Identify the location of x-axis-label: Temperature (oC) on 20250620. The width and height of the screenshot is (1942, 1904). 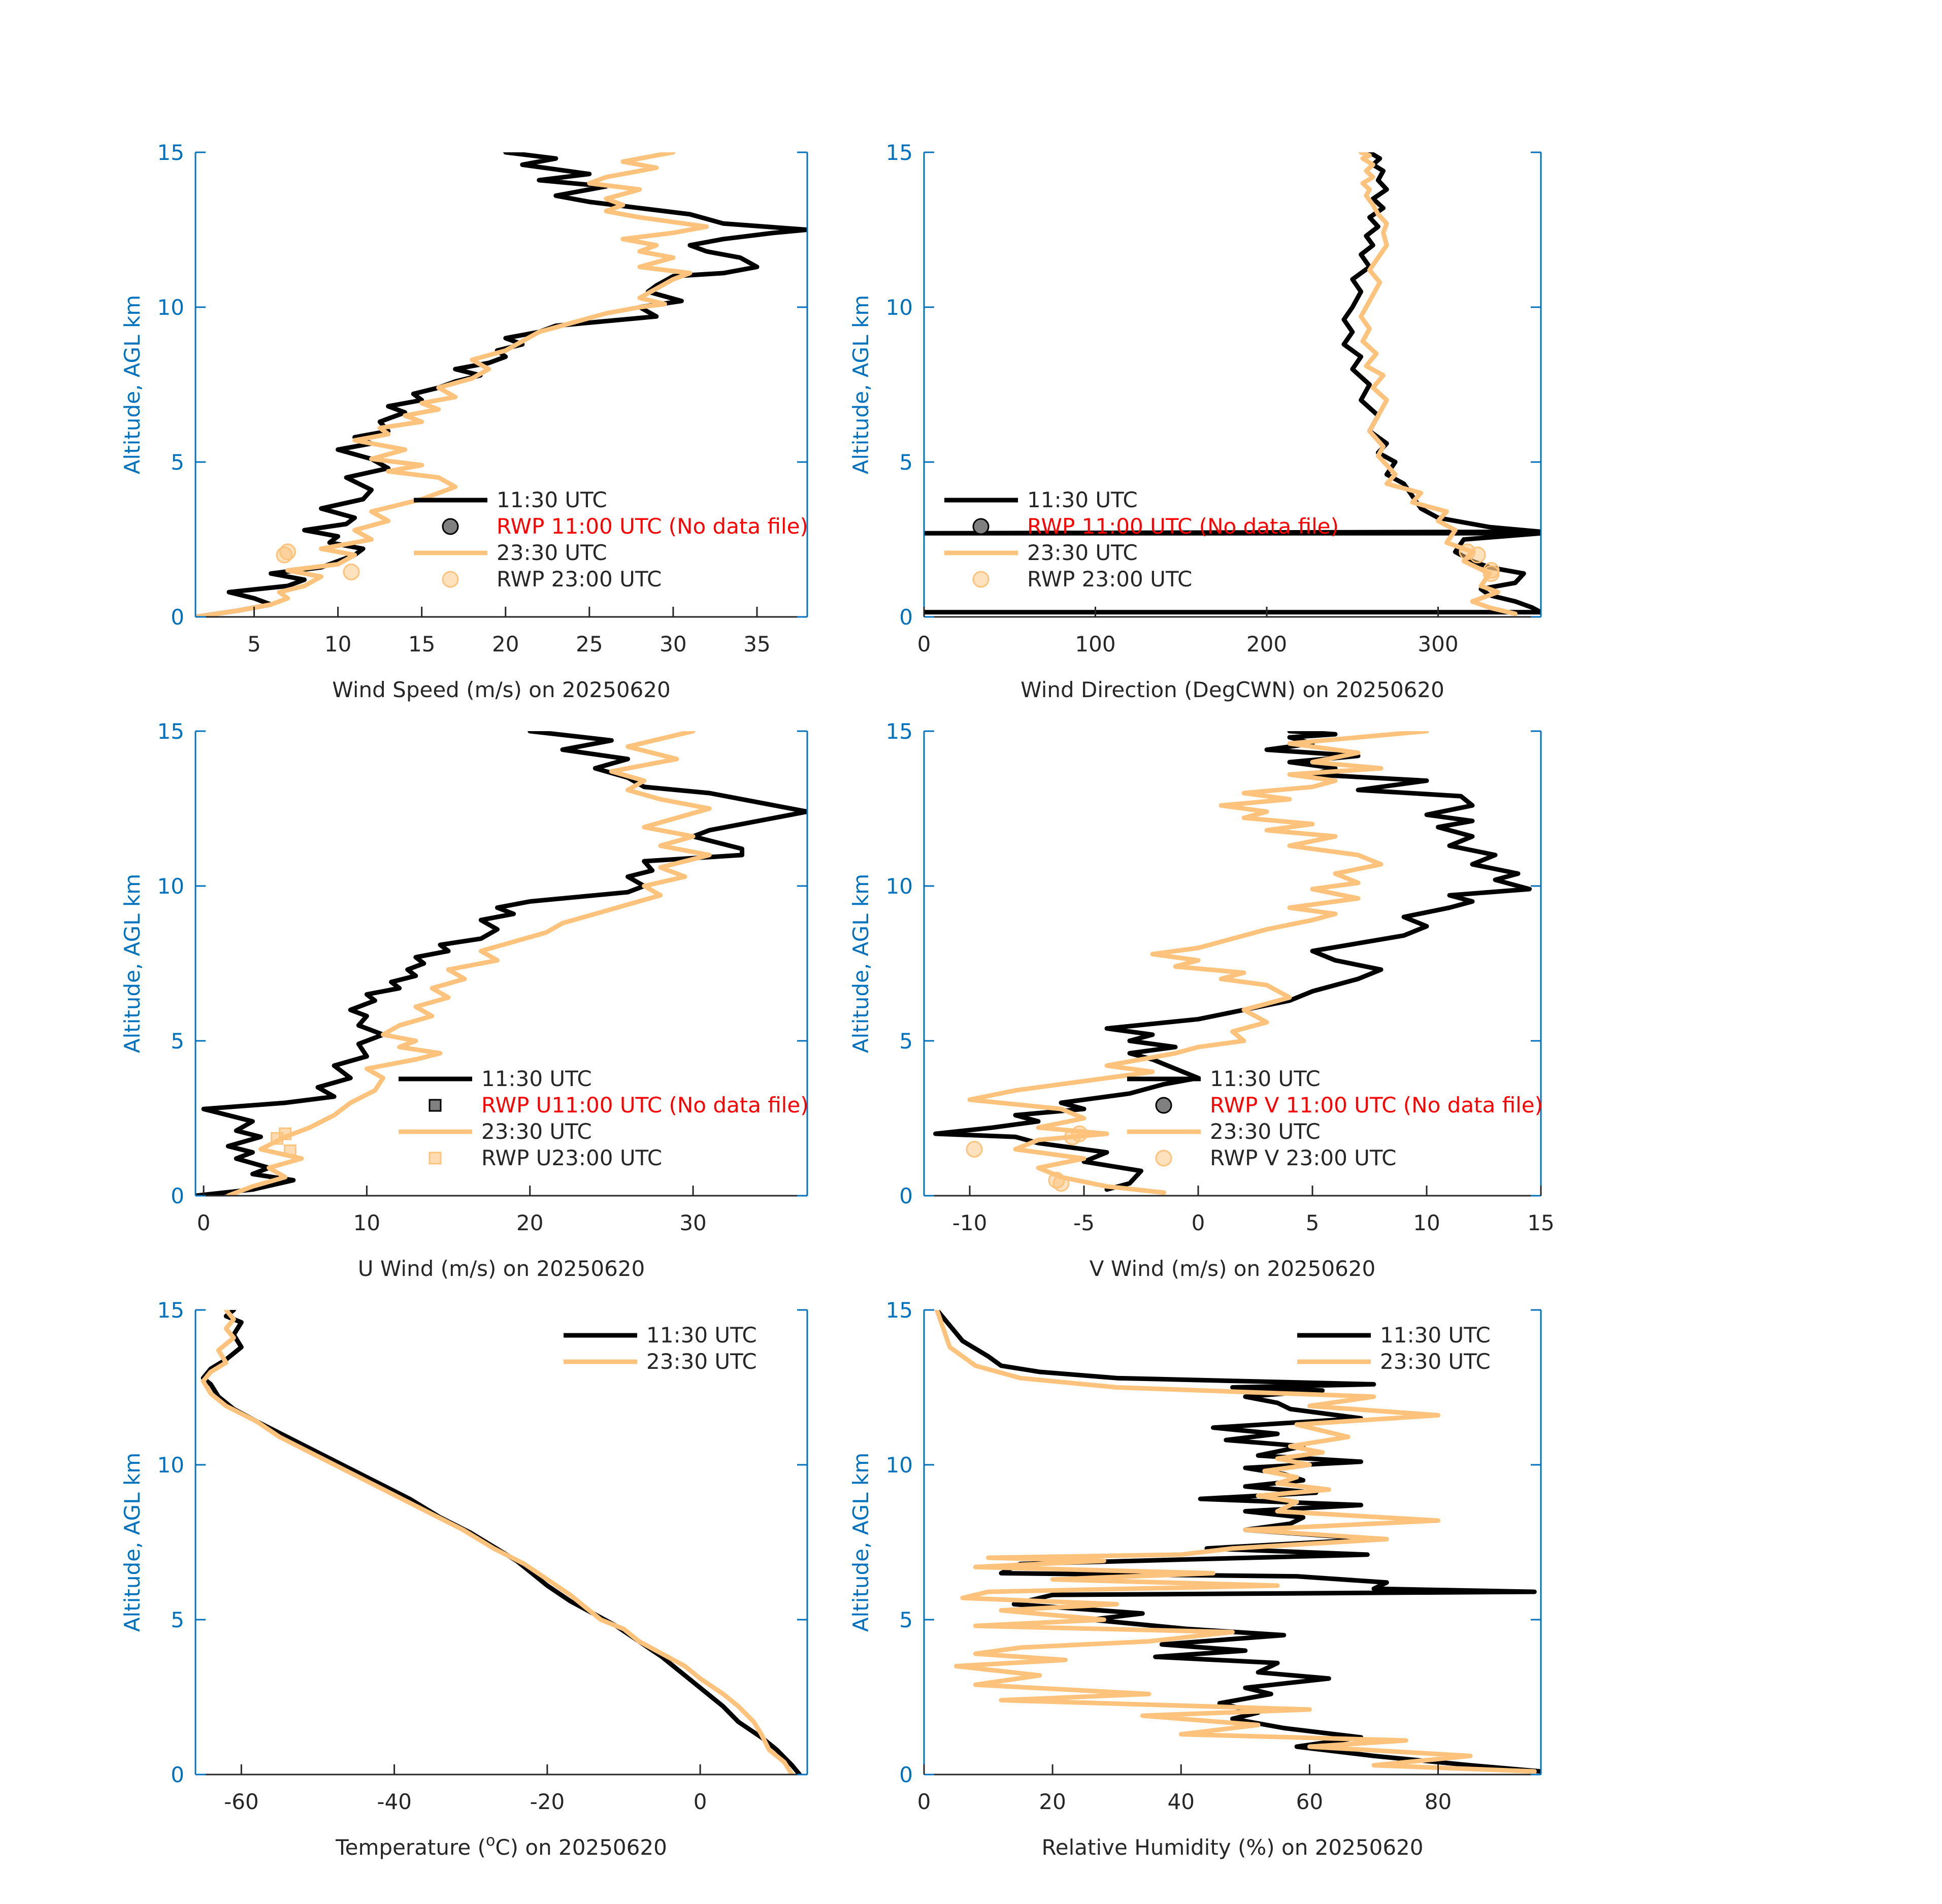
(501, 1846).